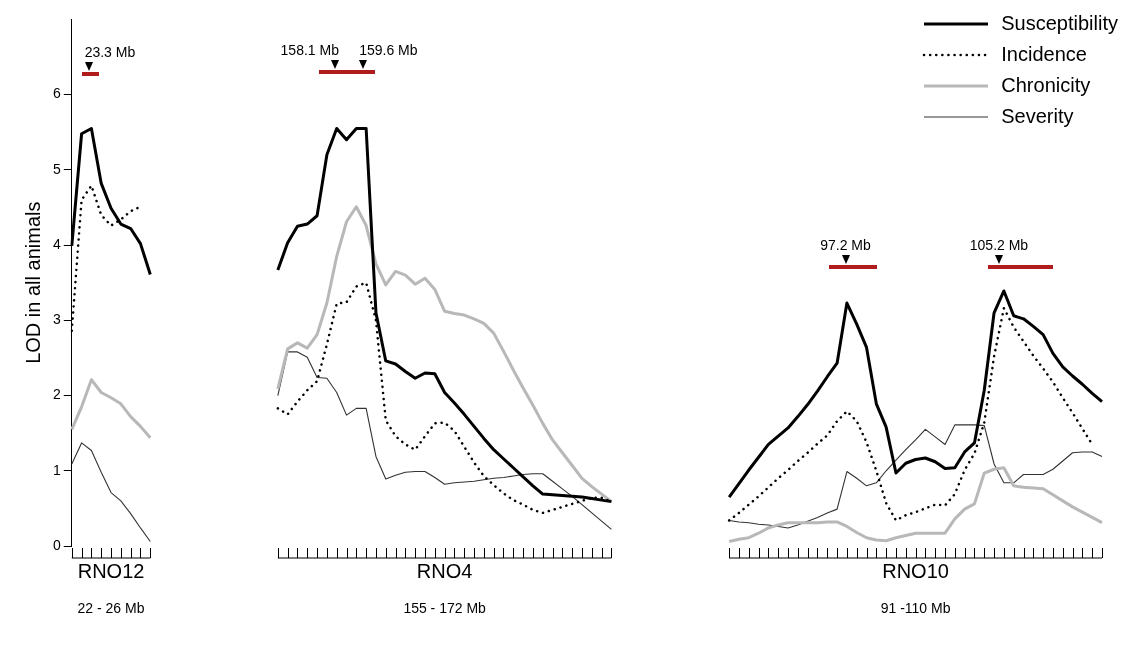 The image size is (1130, 670). What do you see at coordinates (111, 570) in the screenshot?
I see `x-tick-label: RNO12` at bounding box center [111, 570].